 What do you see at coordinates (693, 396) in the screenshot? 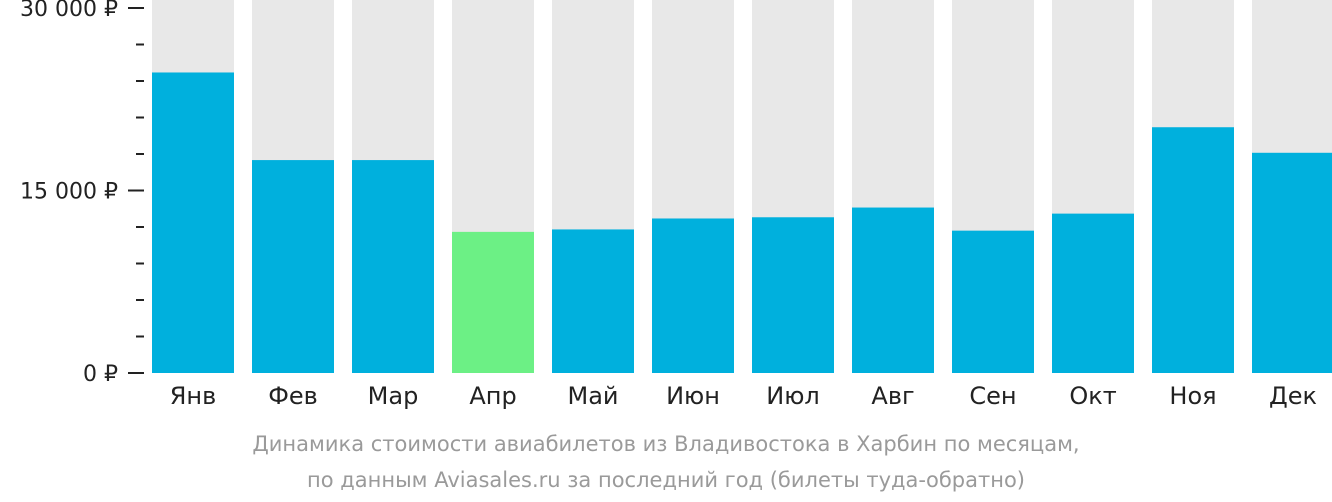
I see `x-tick-label: Июн` at bounding box center [693, 396].